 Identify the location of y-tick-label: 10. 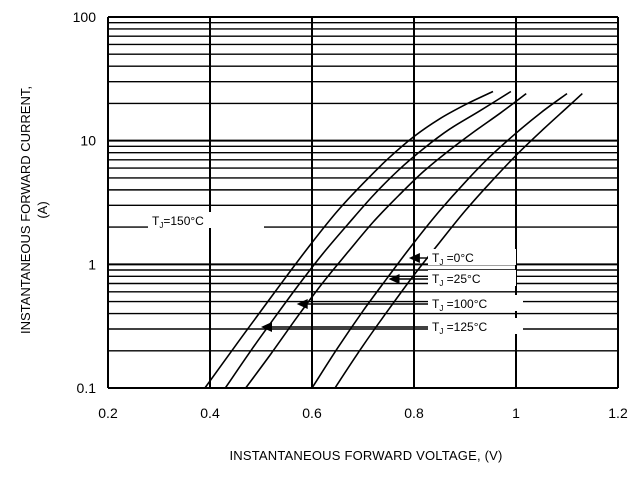
(88, 141).